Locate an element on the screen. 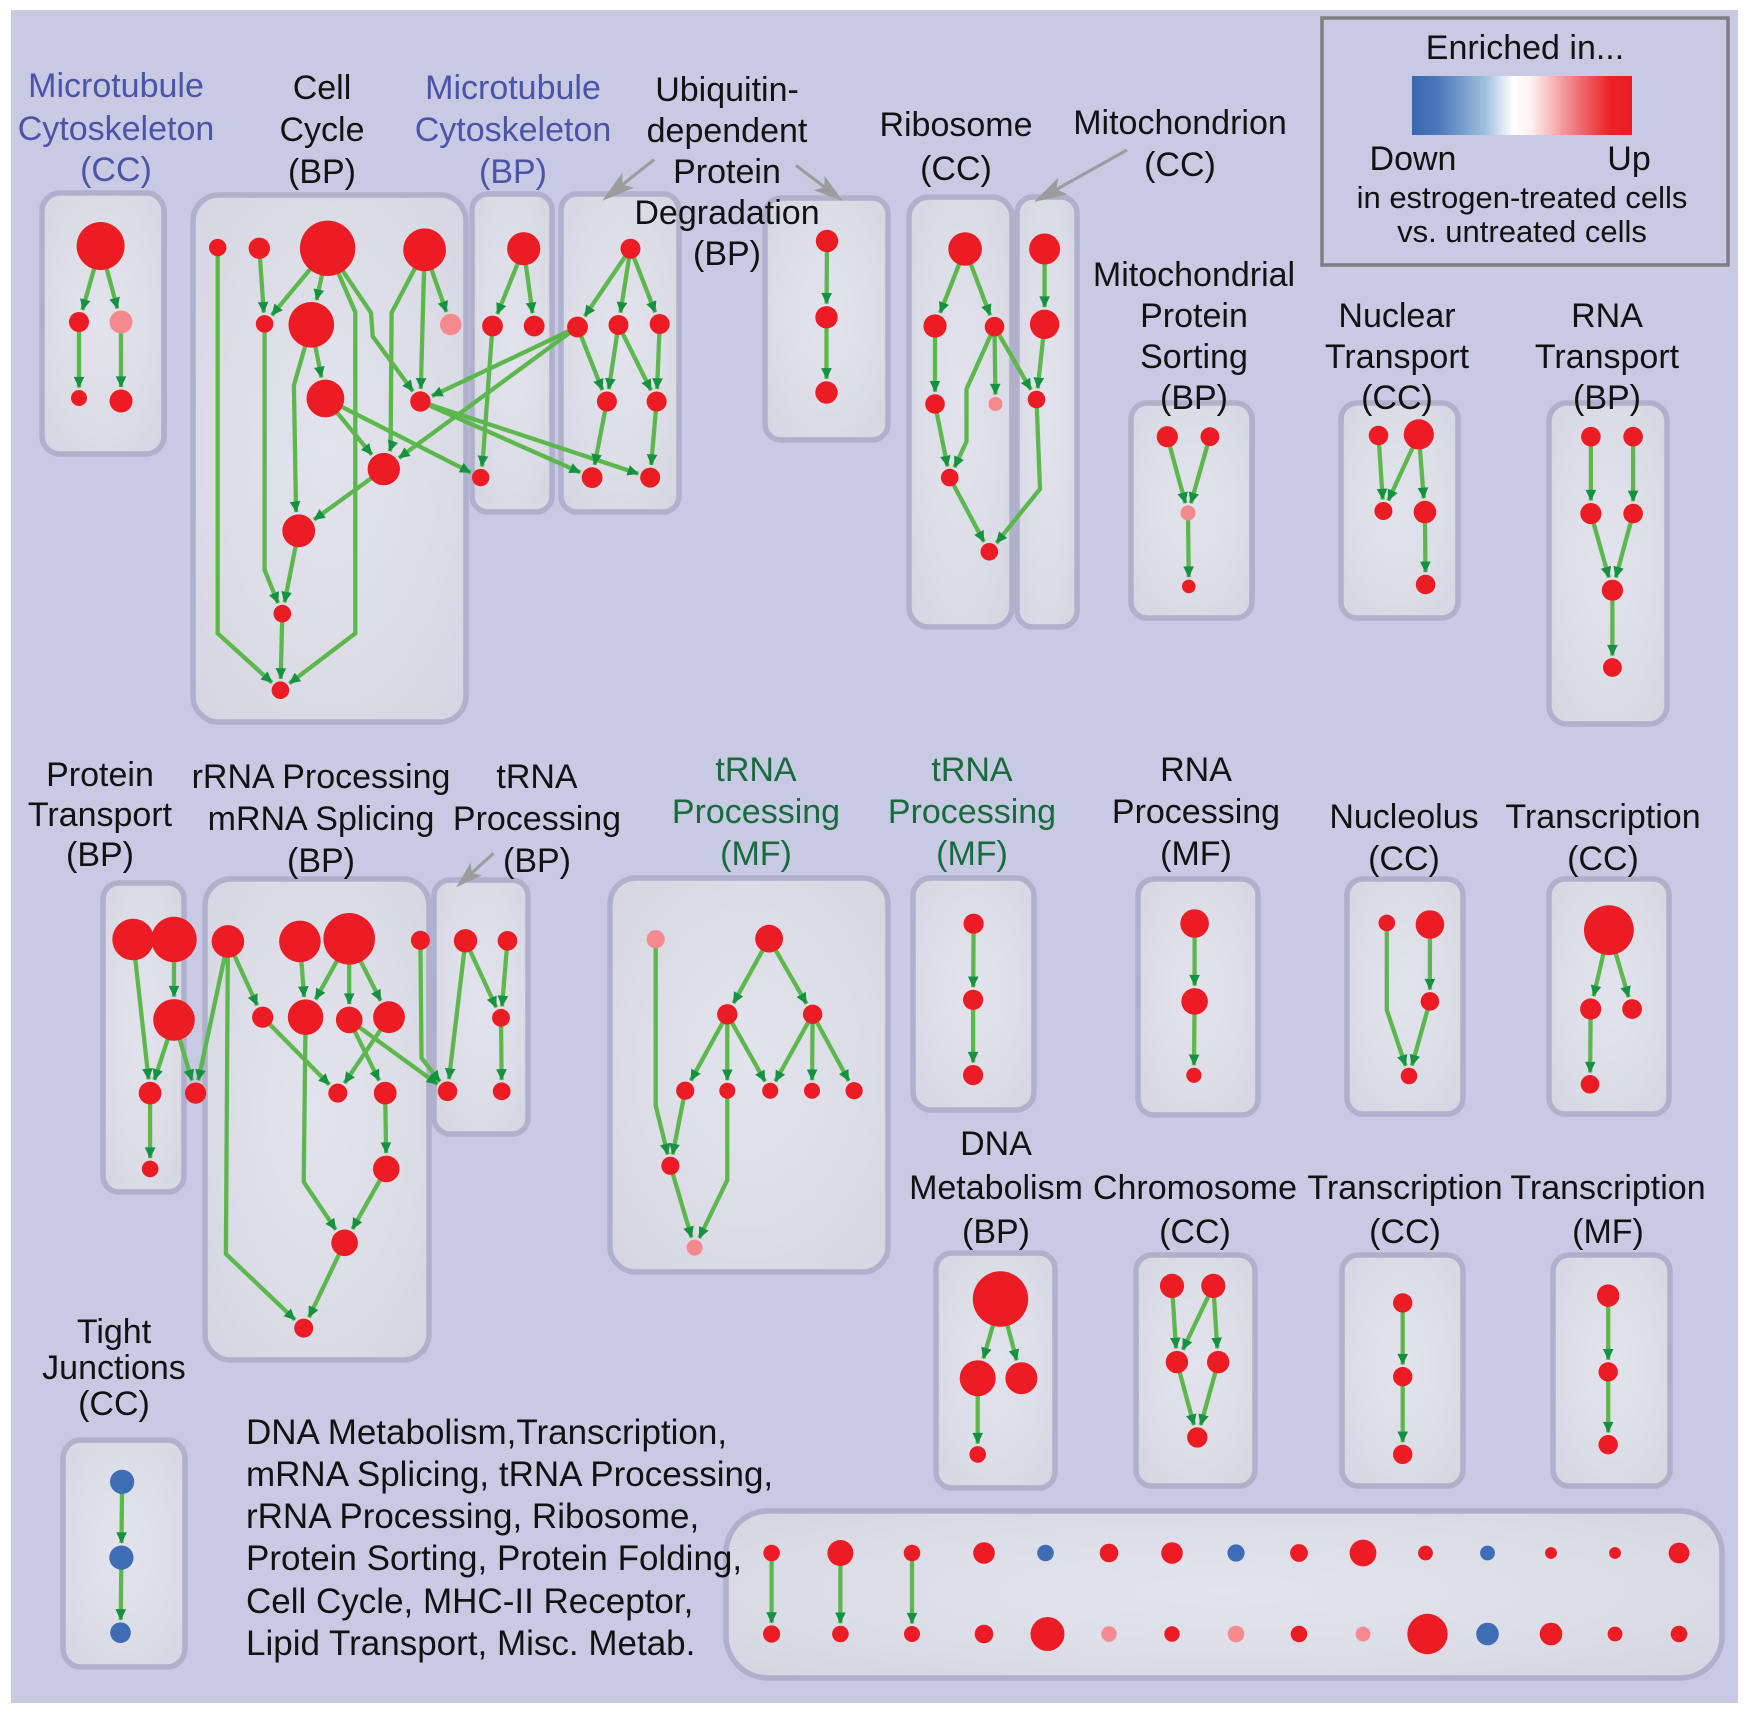 The image size is (1750, 1715). svg-text: Junctions is located at coordinates (114, 1368).